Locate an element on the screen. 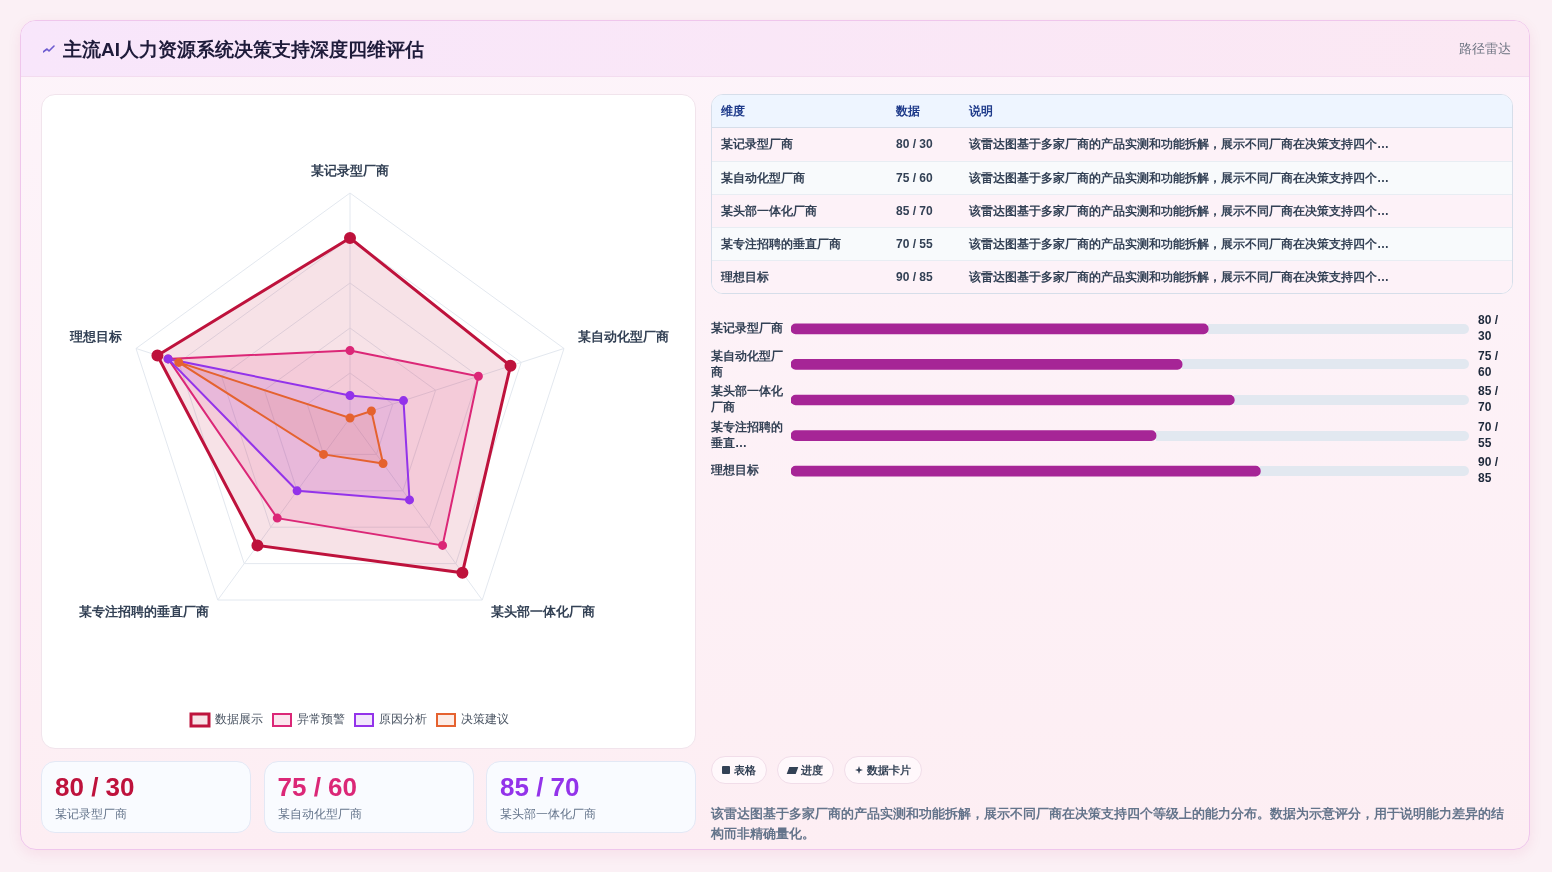  legend-label: 数据展示 is located at coordinates (239, 719).